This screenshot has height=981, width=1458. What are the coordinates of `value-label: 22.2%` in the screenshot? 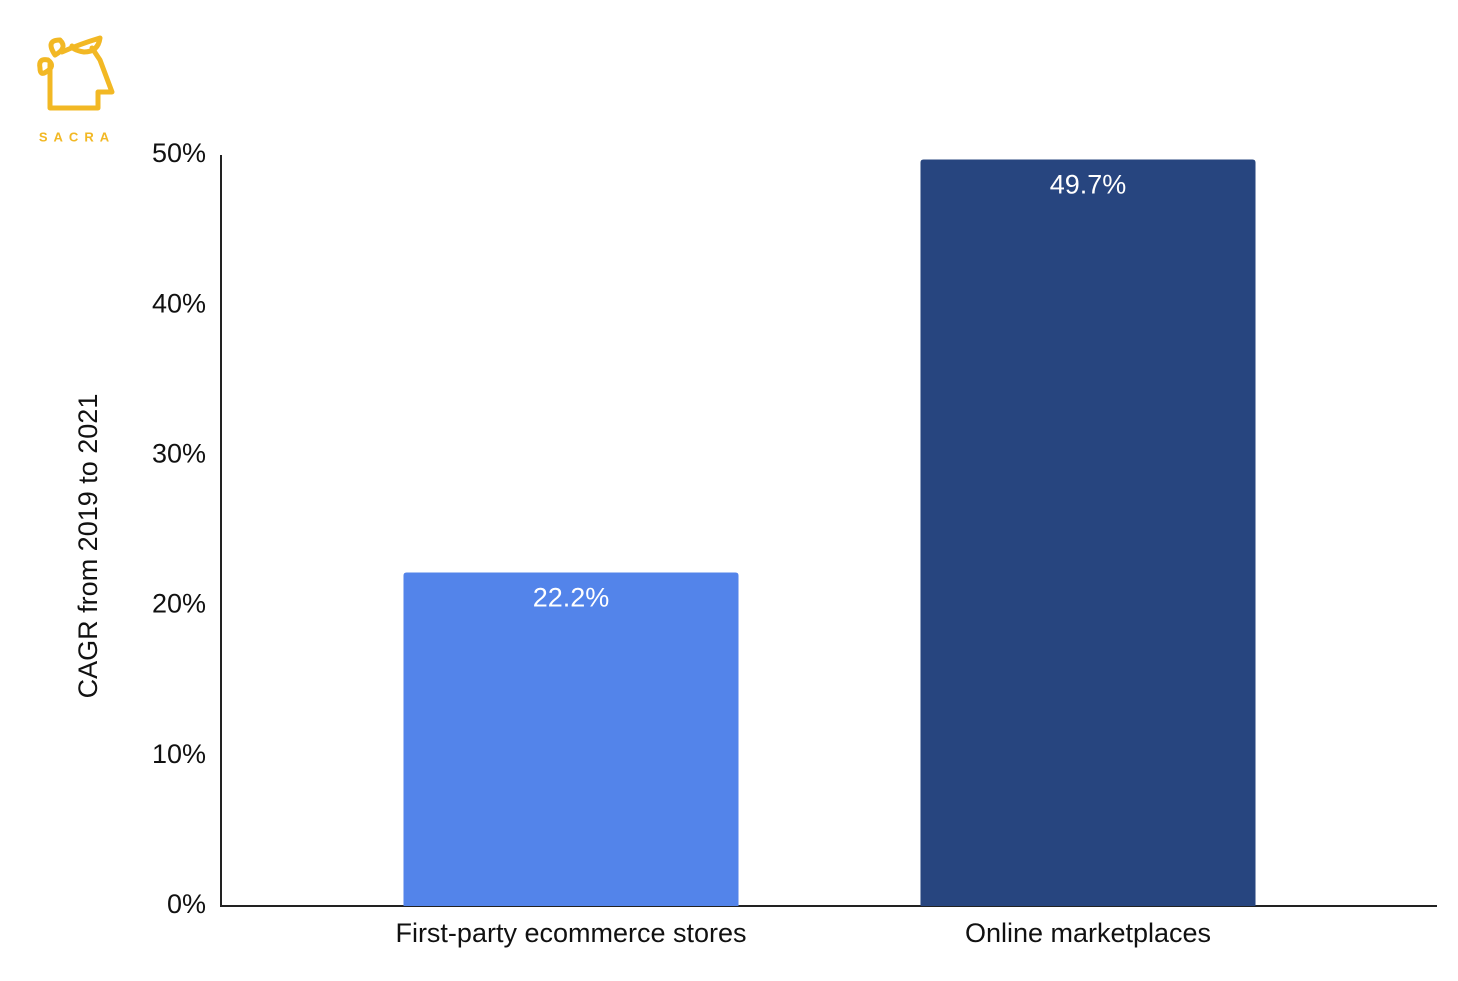 It's located at (571, 598).